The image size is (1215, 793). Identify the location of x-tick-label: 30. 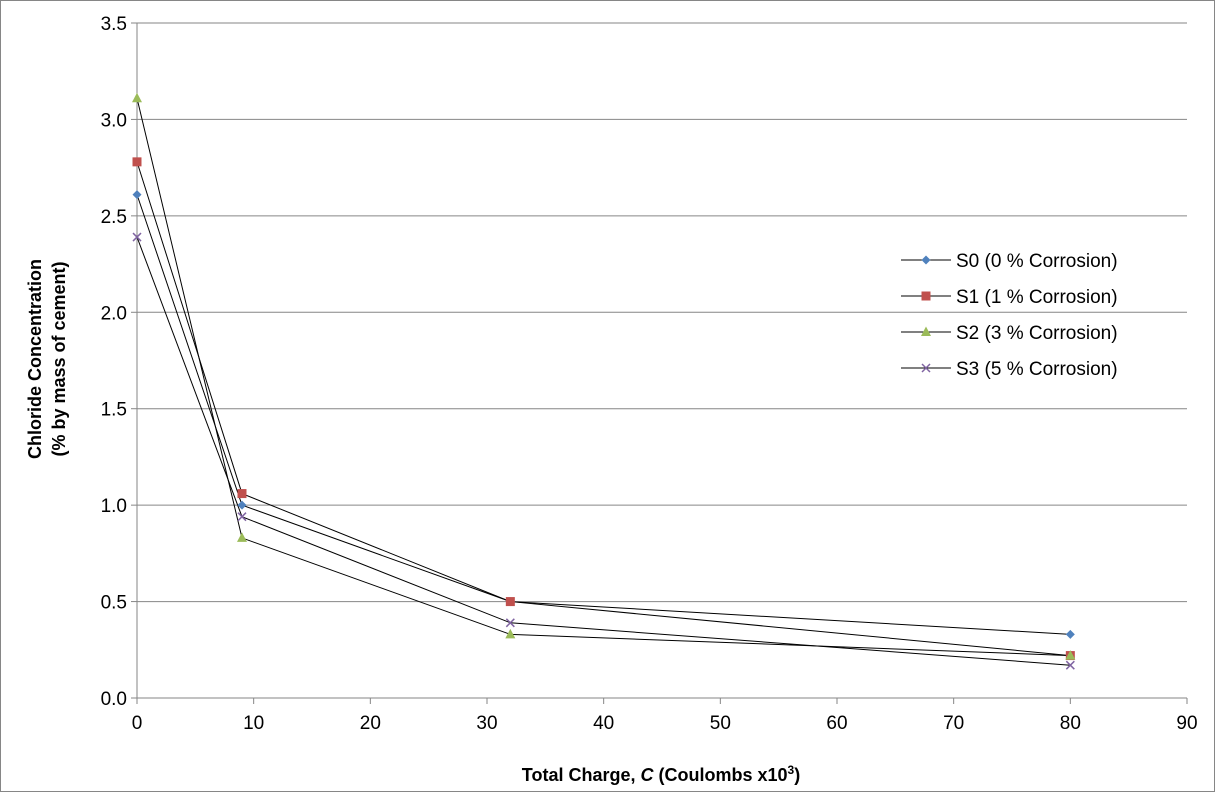
(486, 723).